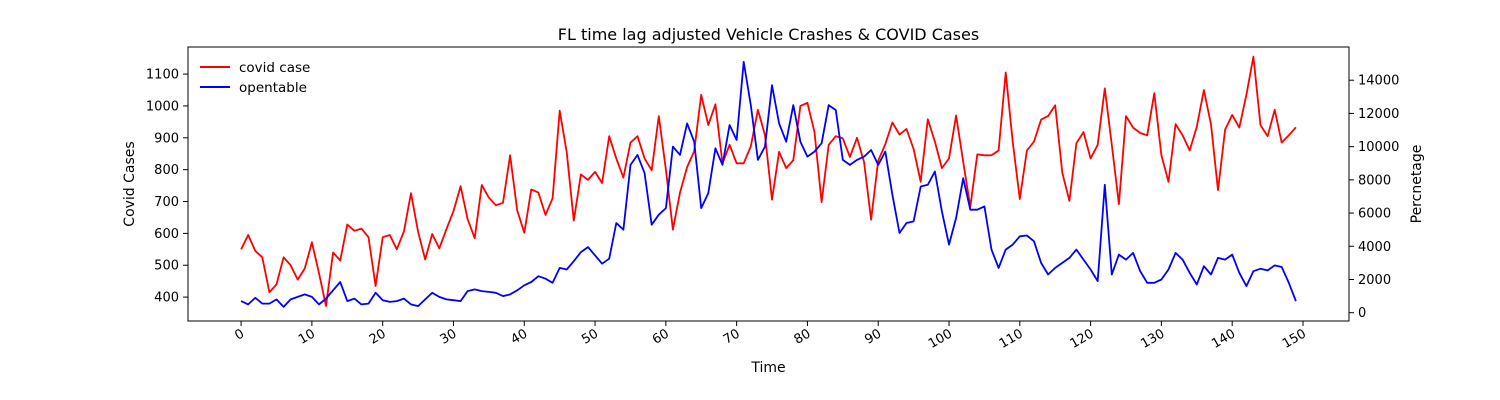  Describe the element at coordinates (1374, 280) in the screenshot. I see `y-right-tick-label: 2000` at that location.